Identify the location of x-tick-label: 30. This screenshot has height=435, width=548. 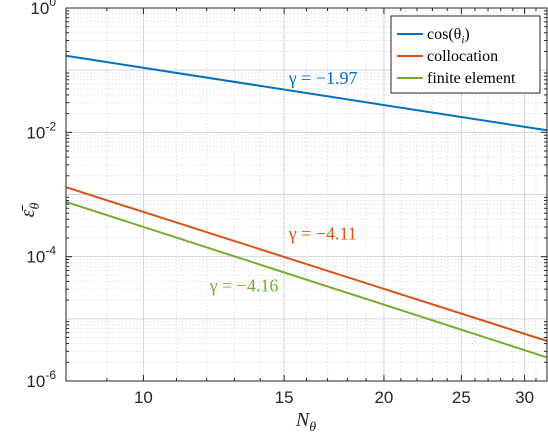
(524, 397).